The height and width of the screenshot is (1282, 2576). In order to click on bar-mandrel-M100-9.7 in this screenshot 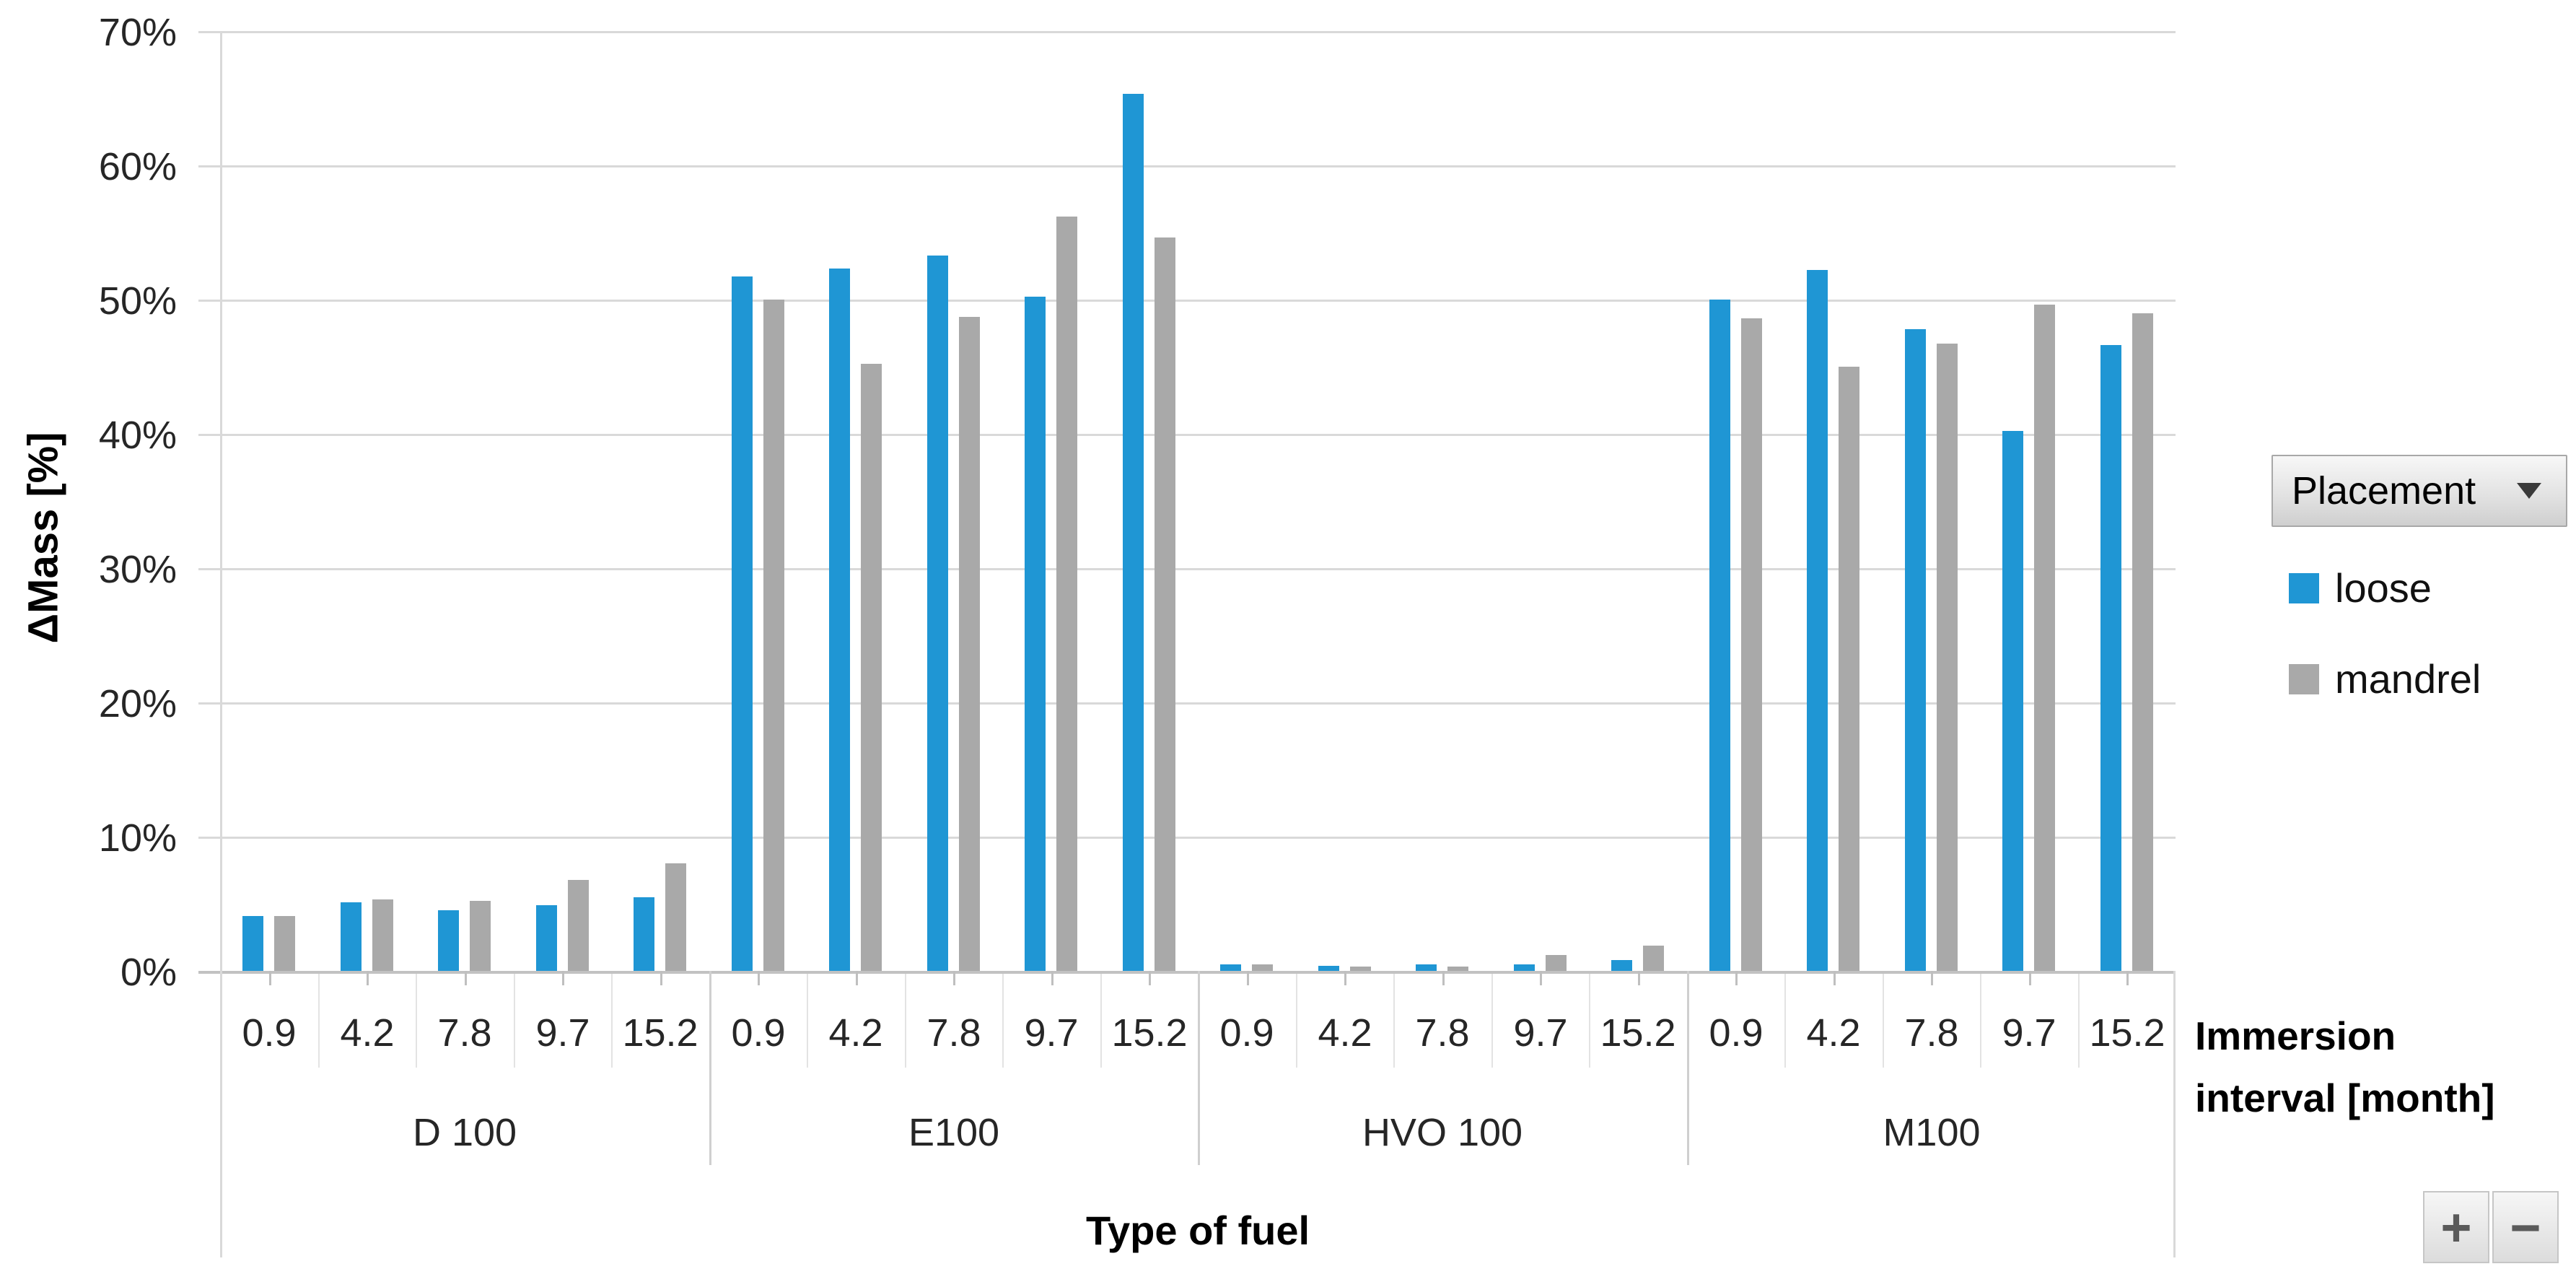, I will do `click(2044, 638)`.